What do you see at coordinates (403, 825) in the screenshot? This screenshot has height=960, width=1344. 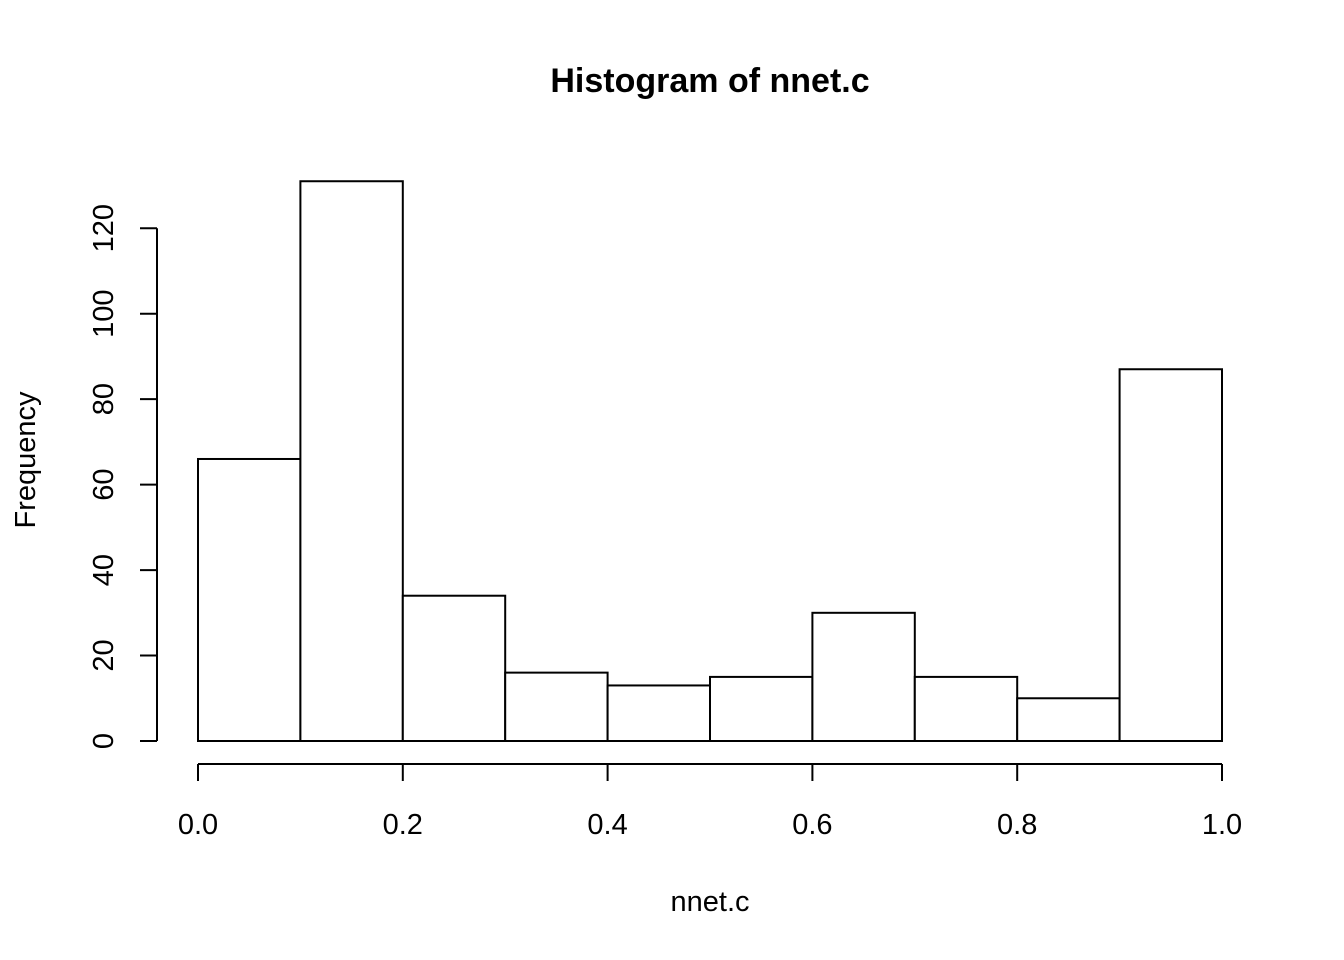 I see `x-tick-label: 0.2` at bounding box center [403, 825].